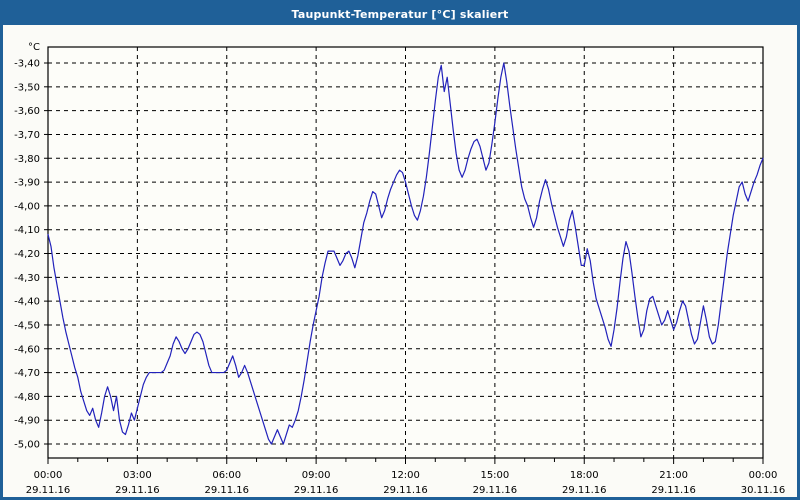 This screenshot has height=500, width=800. I want to click on y-tick-label: -5,00, so click(27, 445).